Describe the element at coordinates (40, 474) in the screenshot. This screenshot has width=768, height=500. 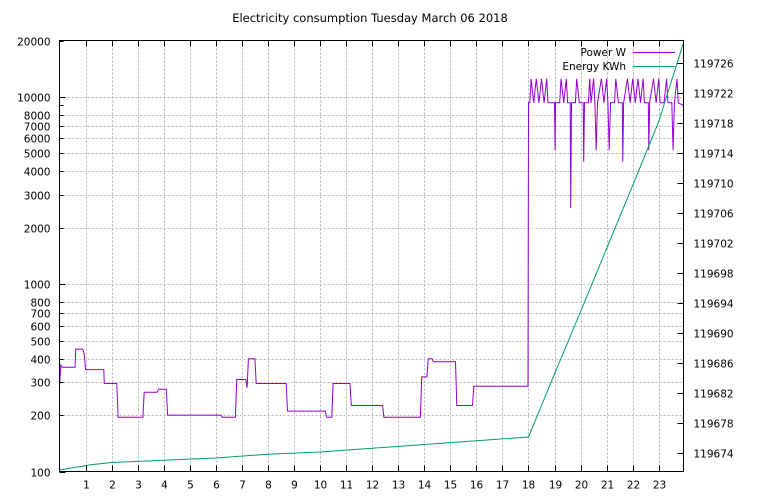
I see `y-tick-label: 100` at that location.